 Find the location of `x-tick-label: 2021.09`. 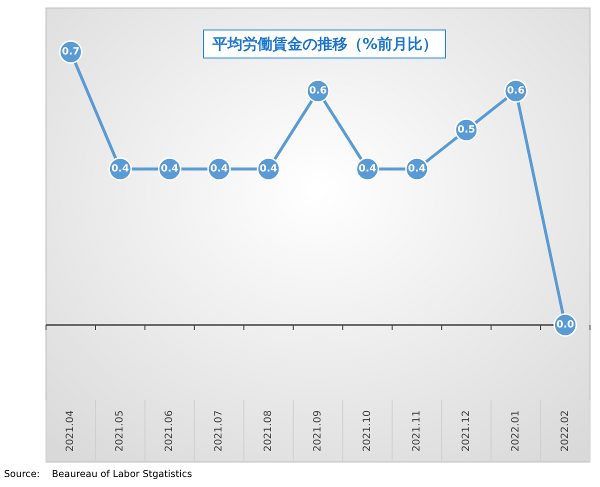

x-tick-label: 2021.09 is located at coordinates (318, 431).